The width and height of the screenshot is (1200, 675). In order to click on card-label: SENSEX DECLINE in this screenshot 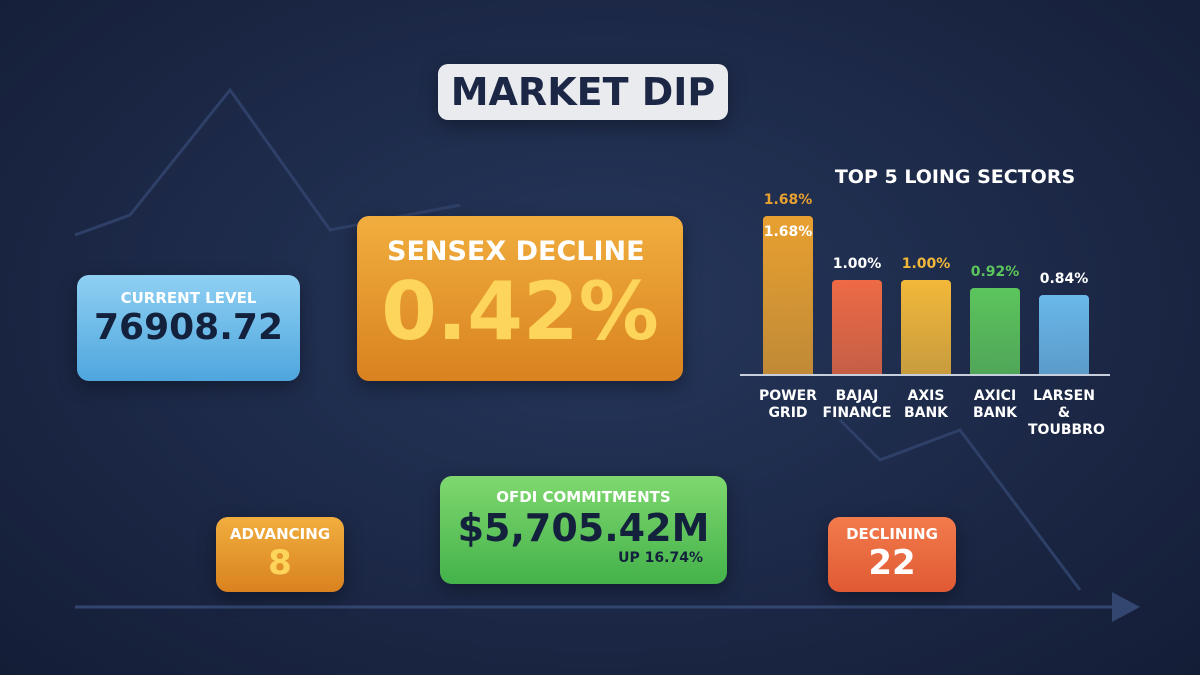, I will do `click(516, 251)`.